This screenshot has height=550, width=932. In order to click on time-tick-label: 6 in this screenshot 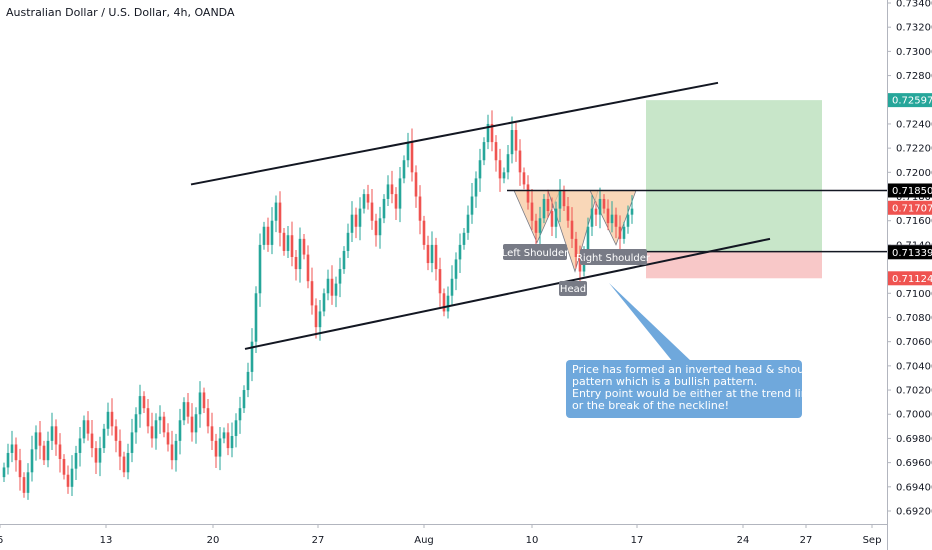, I will do `click(1, 540)`.